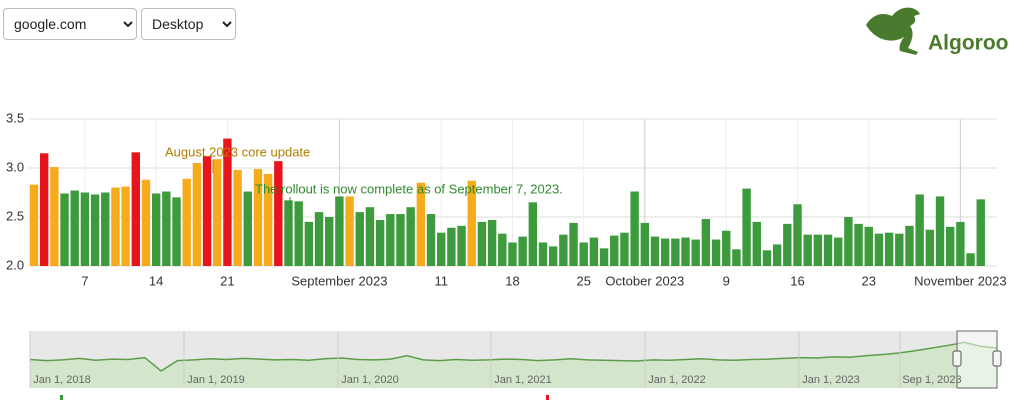 The image size is (1024, 400). What do you see at coordinates (339, 280) in the screenshot?
I see `x-tick-label: September 2023` at bounding box center [339, 280].